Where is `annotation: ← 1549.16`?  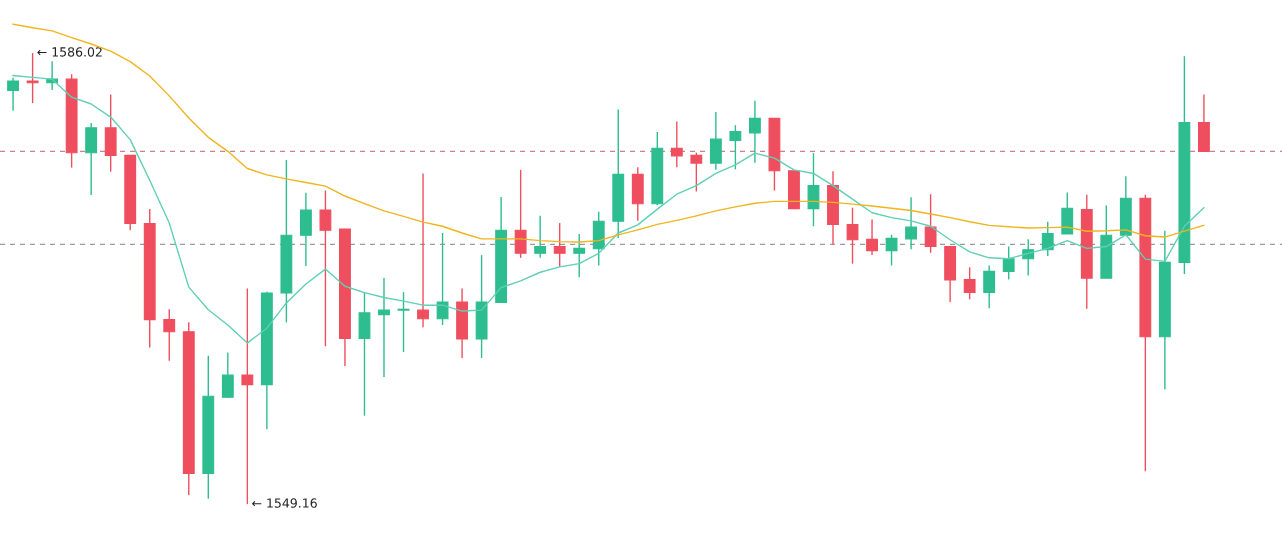 annotation: ← 1549.16 is located at coordinates (284, 503).